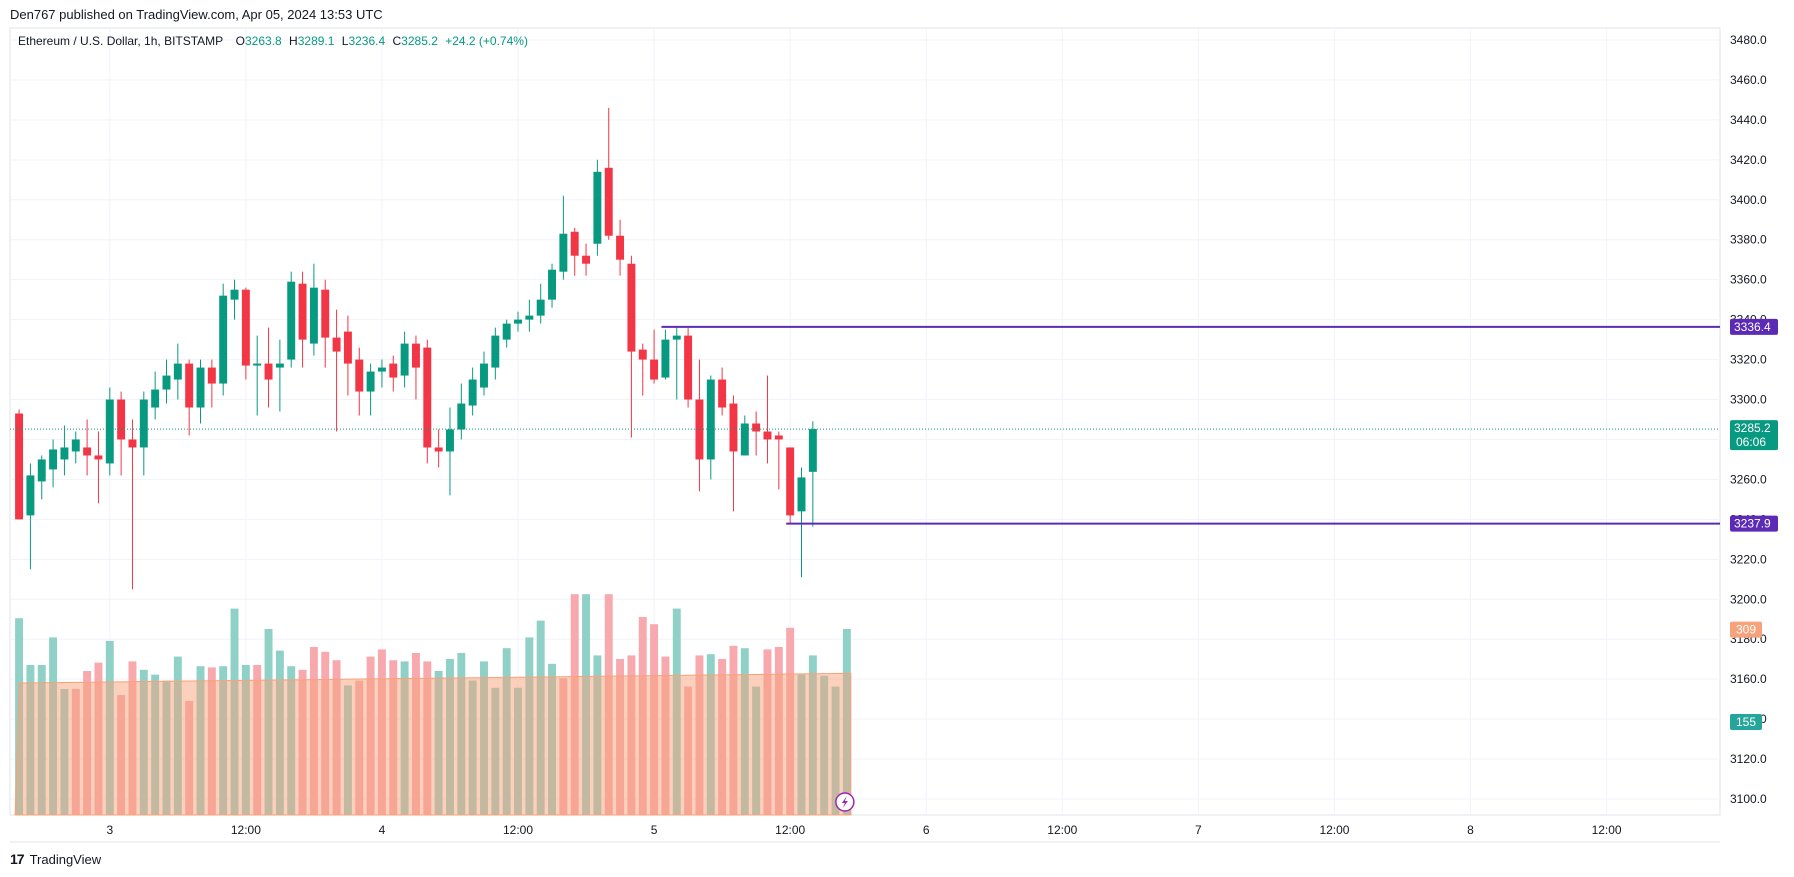 The width and height of the screenshot is (1794, 877). Describe the element at coordinates (1748, 200) in the screenshot. I see `y-tick-label: 3400.0` at that location.